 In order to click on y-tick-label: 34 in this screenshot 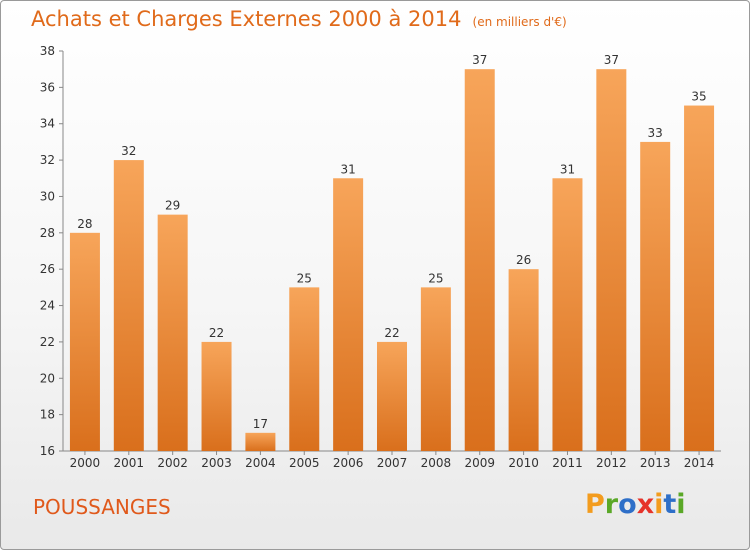, I will do `click(47, 124)`.